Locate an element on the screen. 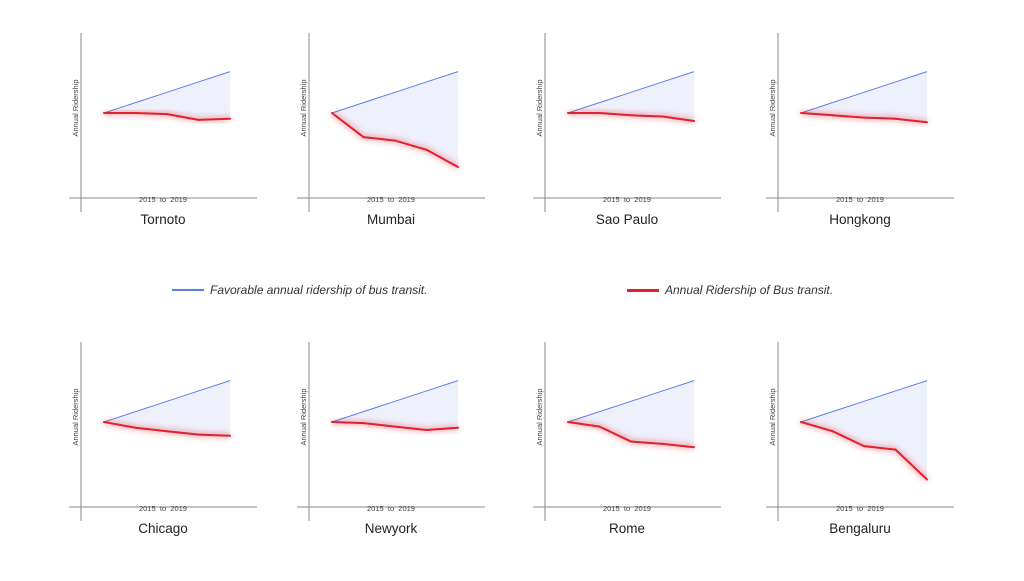 This screenshot has width=1024, height=581. chart-title: Rome is located at coordinates (627, 528).